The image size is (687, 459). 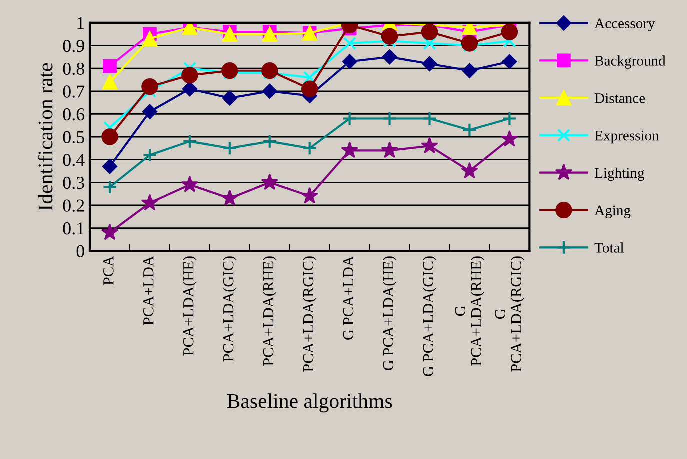 What do you see at coordinates (627, 137) in the screenshot?
I see `legend-label: Expression` at bounding box center [627, 137].